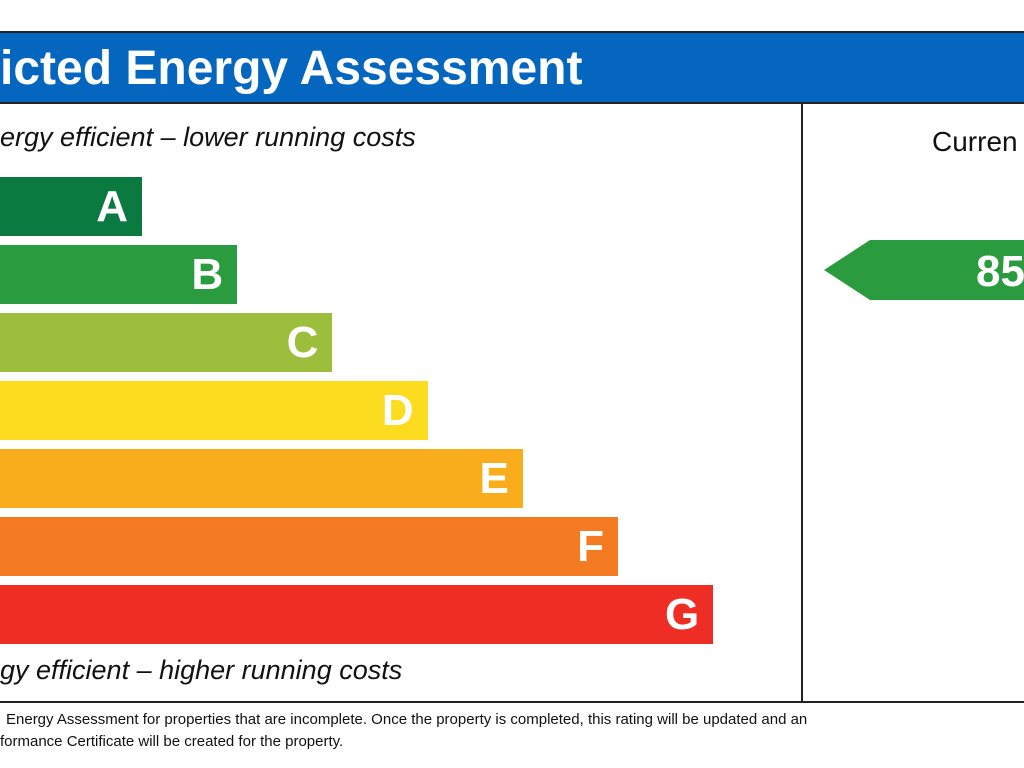 Image resolution: width=1024 pixels, height=768 pixels. Describe the element at coordinates (1000, 271) in the screenshot. I see `current-rating-value: 85` at that location.